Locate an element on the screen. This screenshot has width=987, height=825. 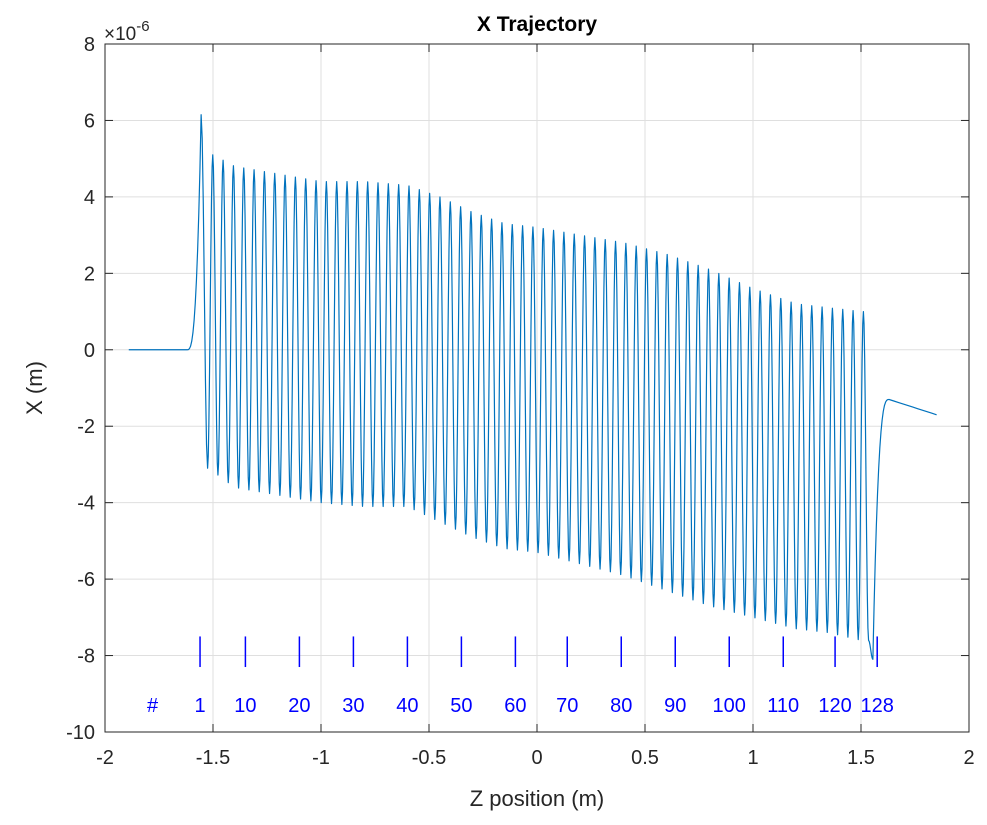
period-marker-label: 60 is located at coordinates (515, 706).